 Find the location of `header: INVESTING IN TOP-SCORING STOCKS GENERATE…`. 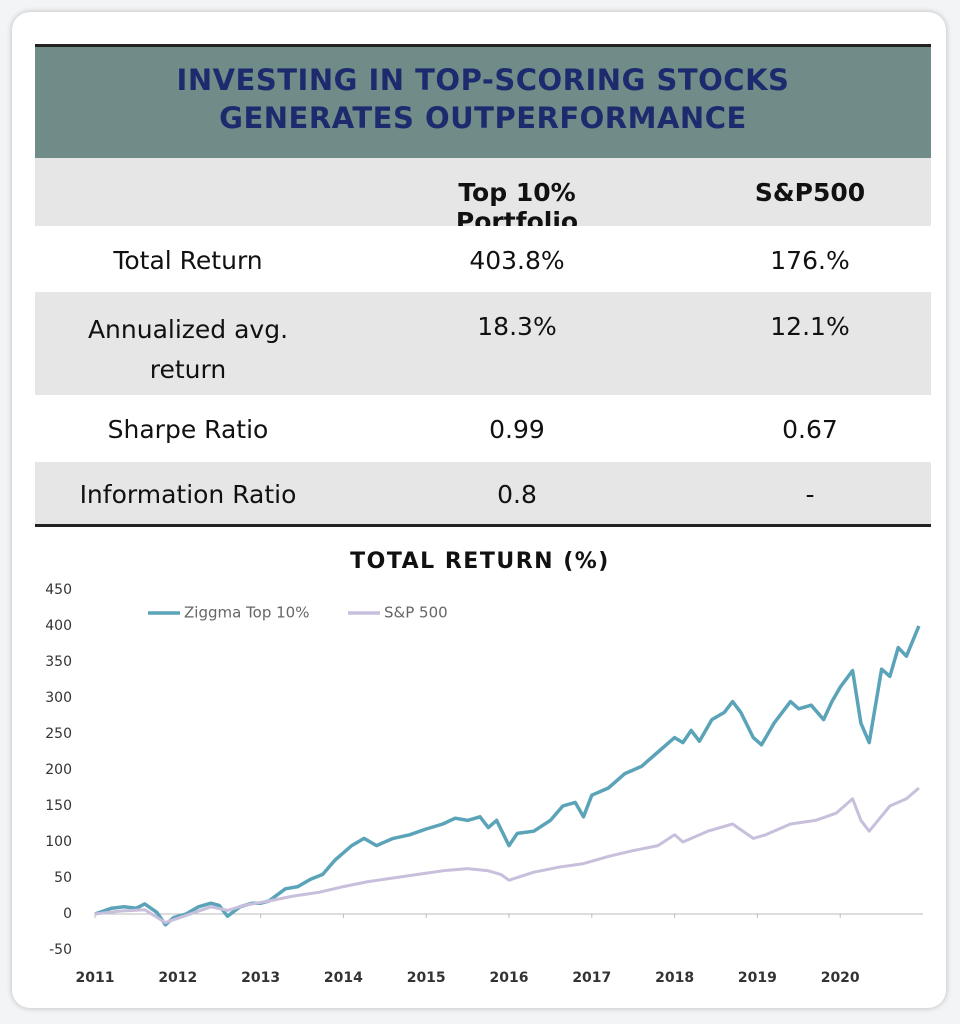

header: INVESTING IN TOP-SCORING STOCKS GENERATE… is located at coordinates (483, 101).